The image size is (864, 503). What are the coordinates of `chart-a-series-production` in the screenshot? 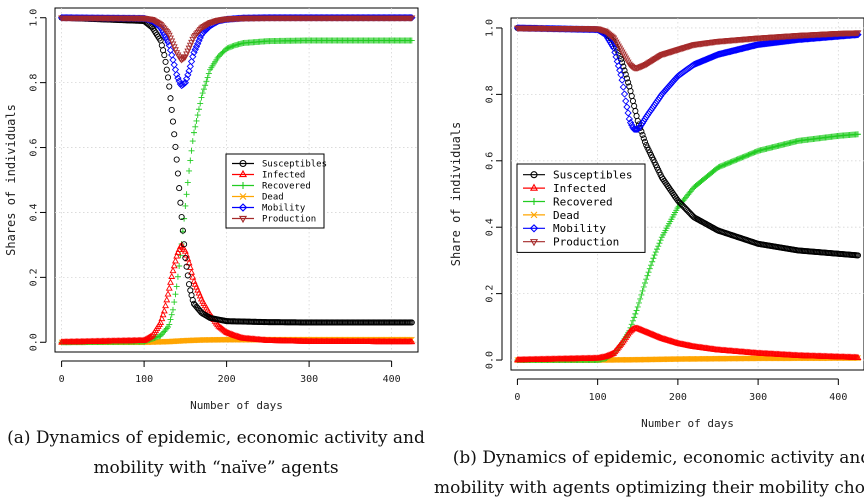 It's located at (237, 39).